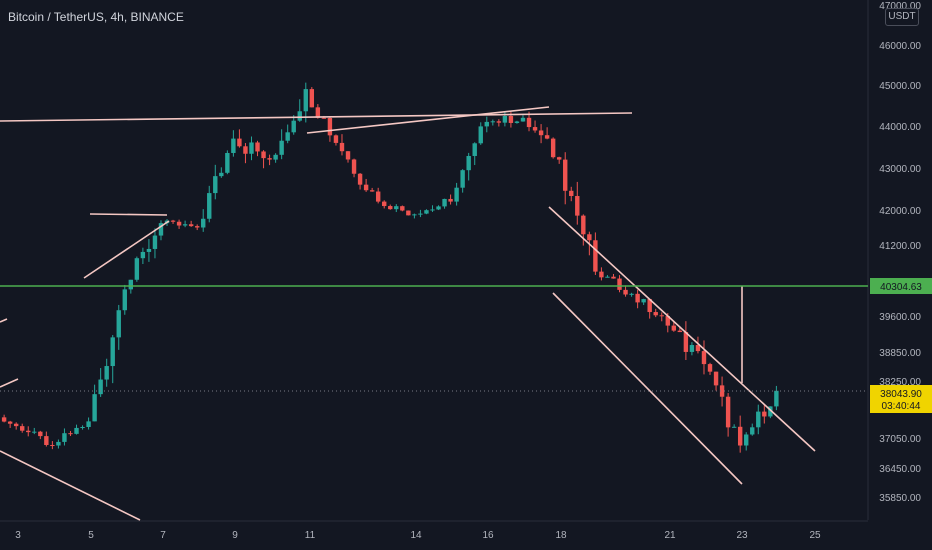 The image size is (932, 550). What do you see at coordinates (900, 169) in the screenshot?
I see `price-tick-label: 43000.00` at bounding box center [900, 169].